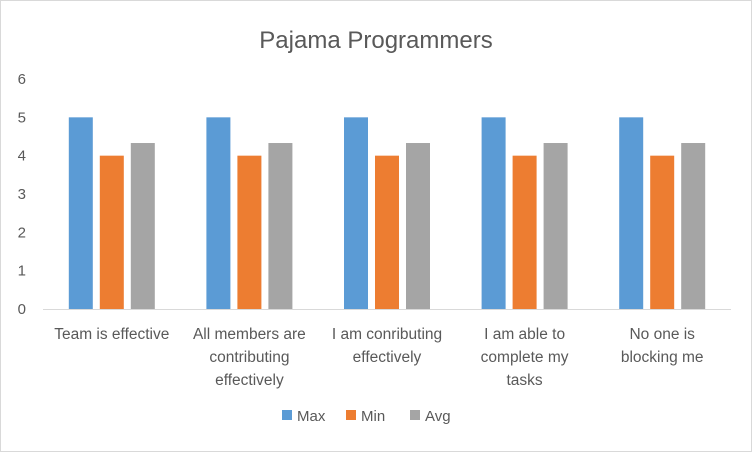 The height and width of the screenshot is (452, 752). What do you see at coordinates (662, 346) in the screenshot?
I see `category-label: No one is blocking me` at bounding box center [662, 346].